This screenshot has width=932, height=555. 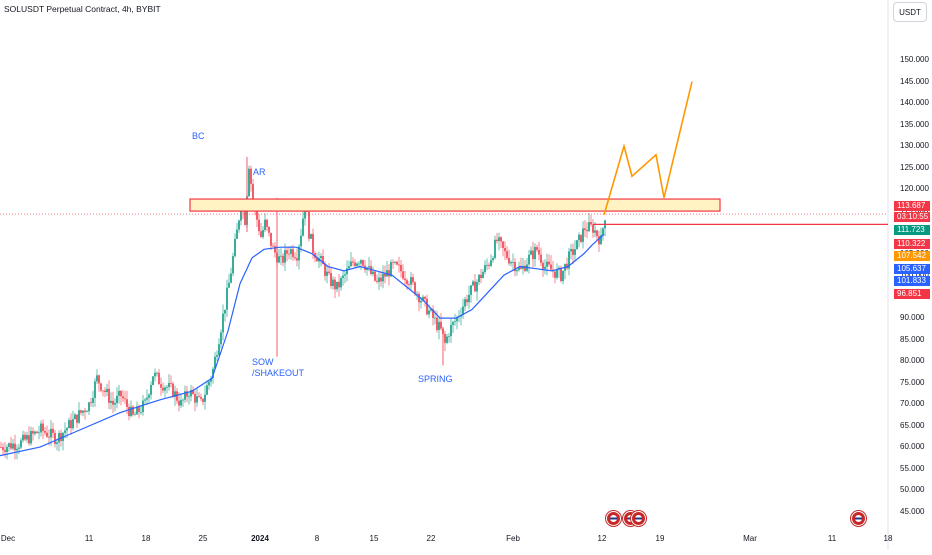 What do you see at coordinates (374, 538) in the screenshot?
I see `x-tick-label: 15` at bounding box center [374, 538].